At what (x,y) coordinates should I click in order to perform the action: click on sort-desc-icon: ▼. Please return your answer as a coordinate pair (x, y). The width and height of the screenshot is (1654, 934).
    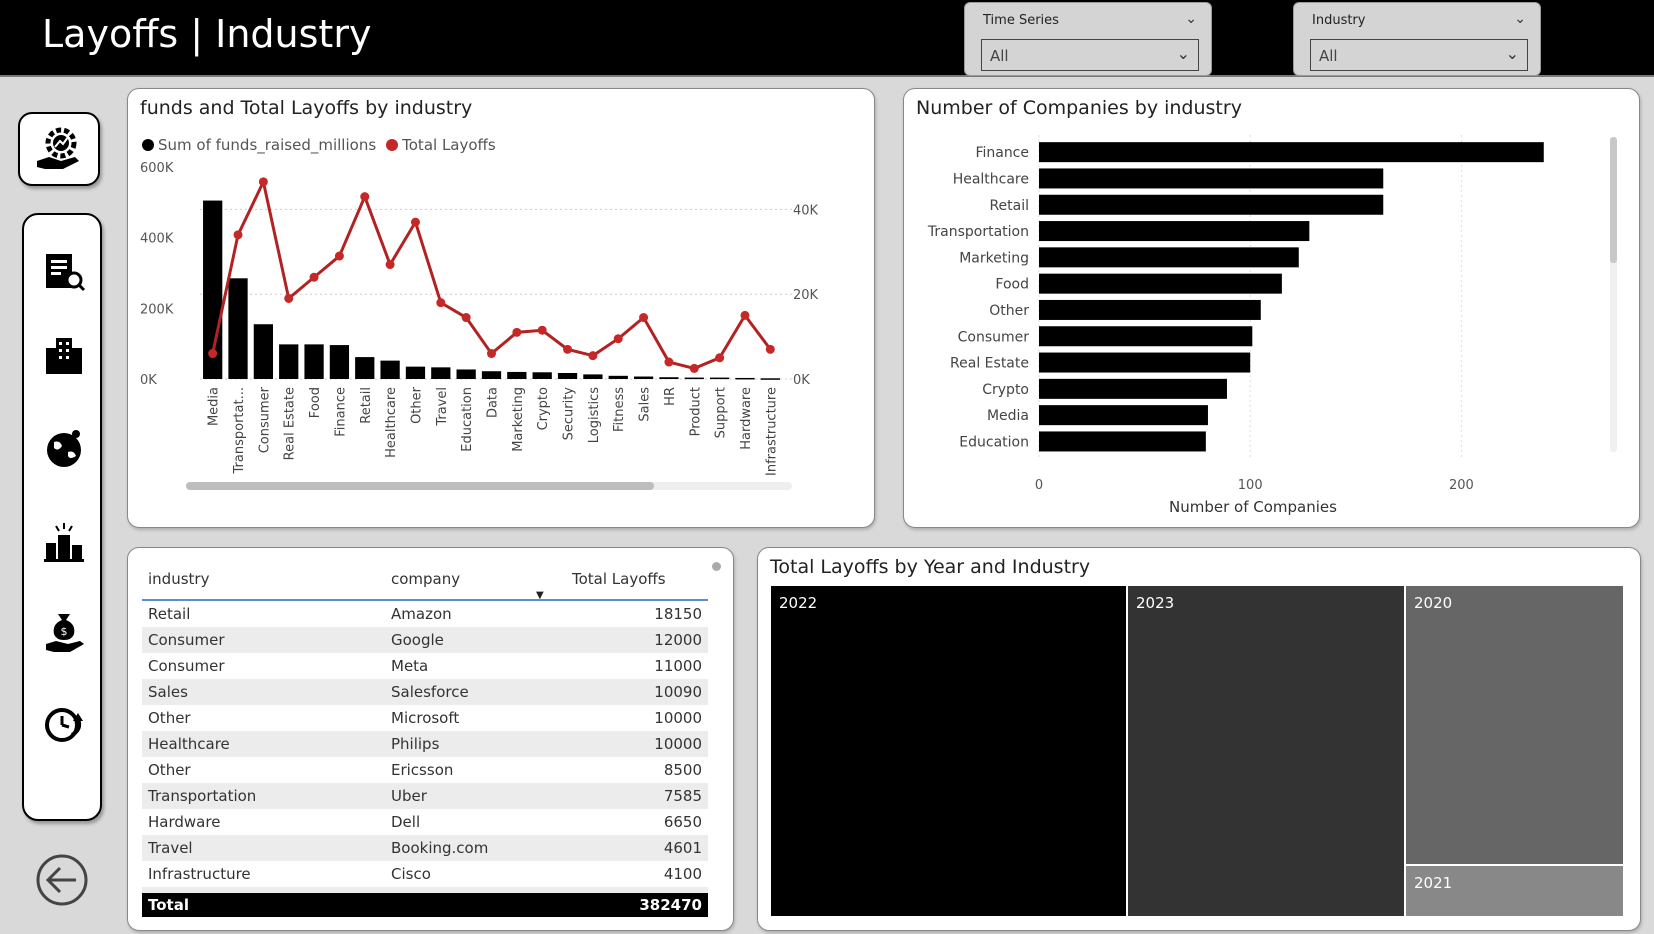
    Looking at the image, I should click on (540, 595).